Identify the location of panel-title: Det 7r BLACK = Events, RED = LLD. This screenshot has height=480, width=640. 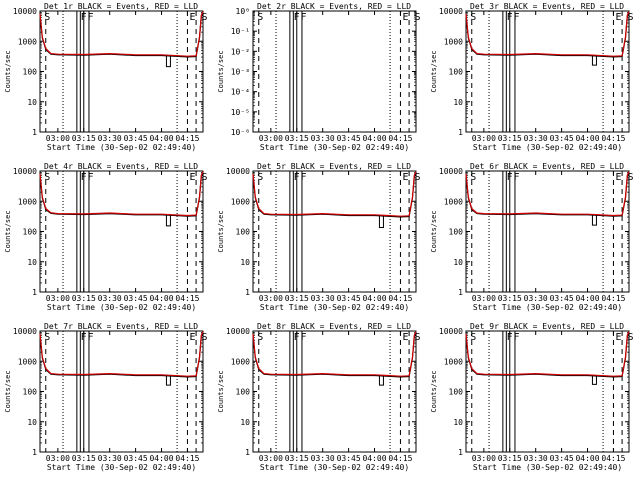
(121, 326).